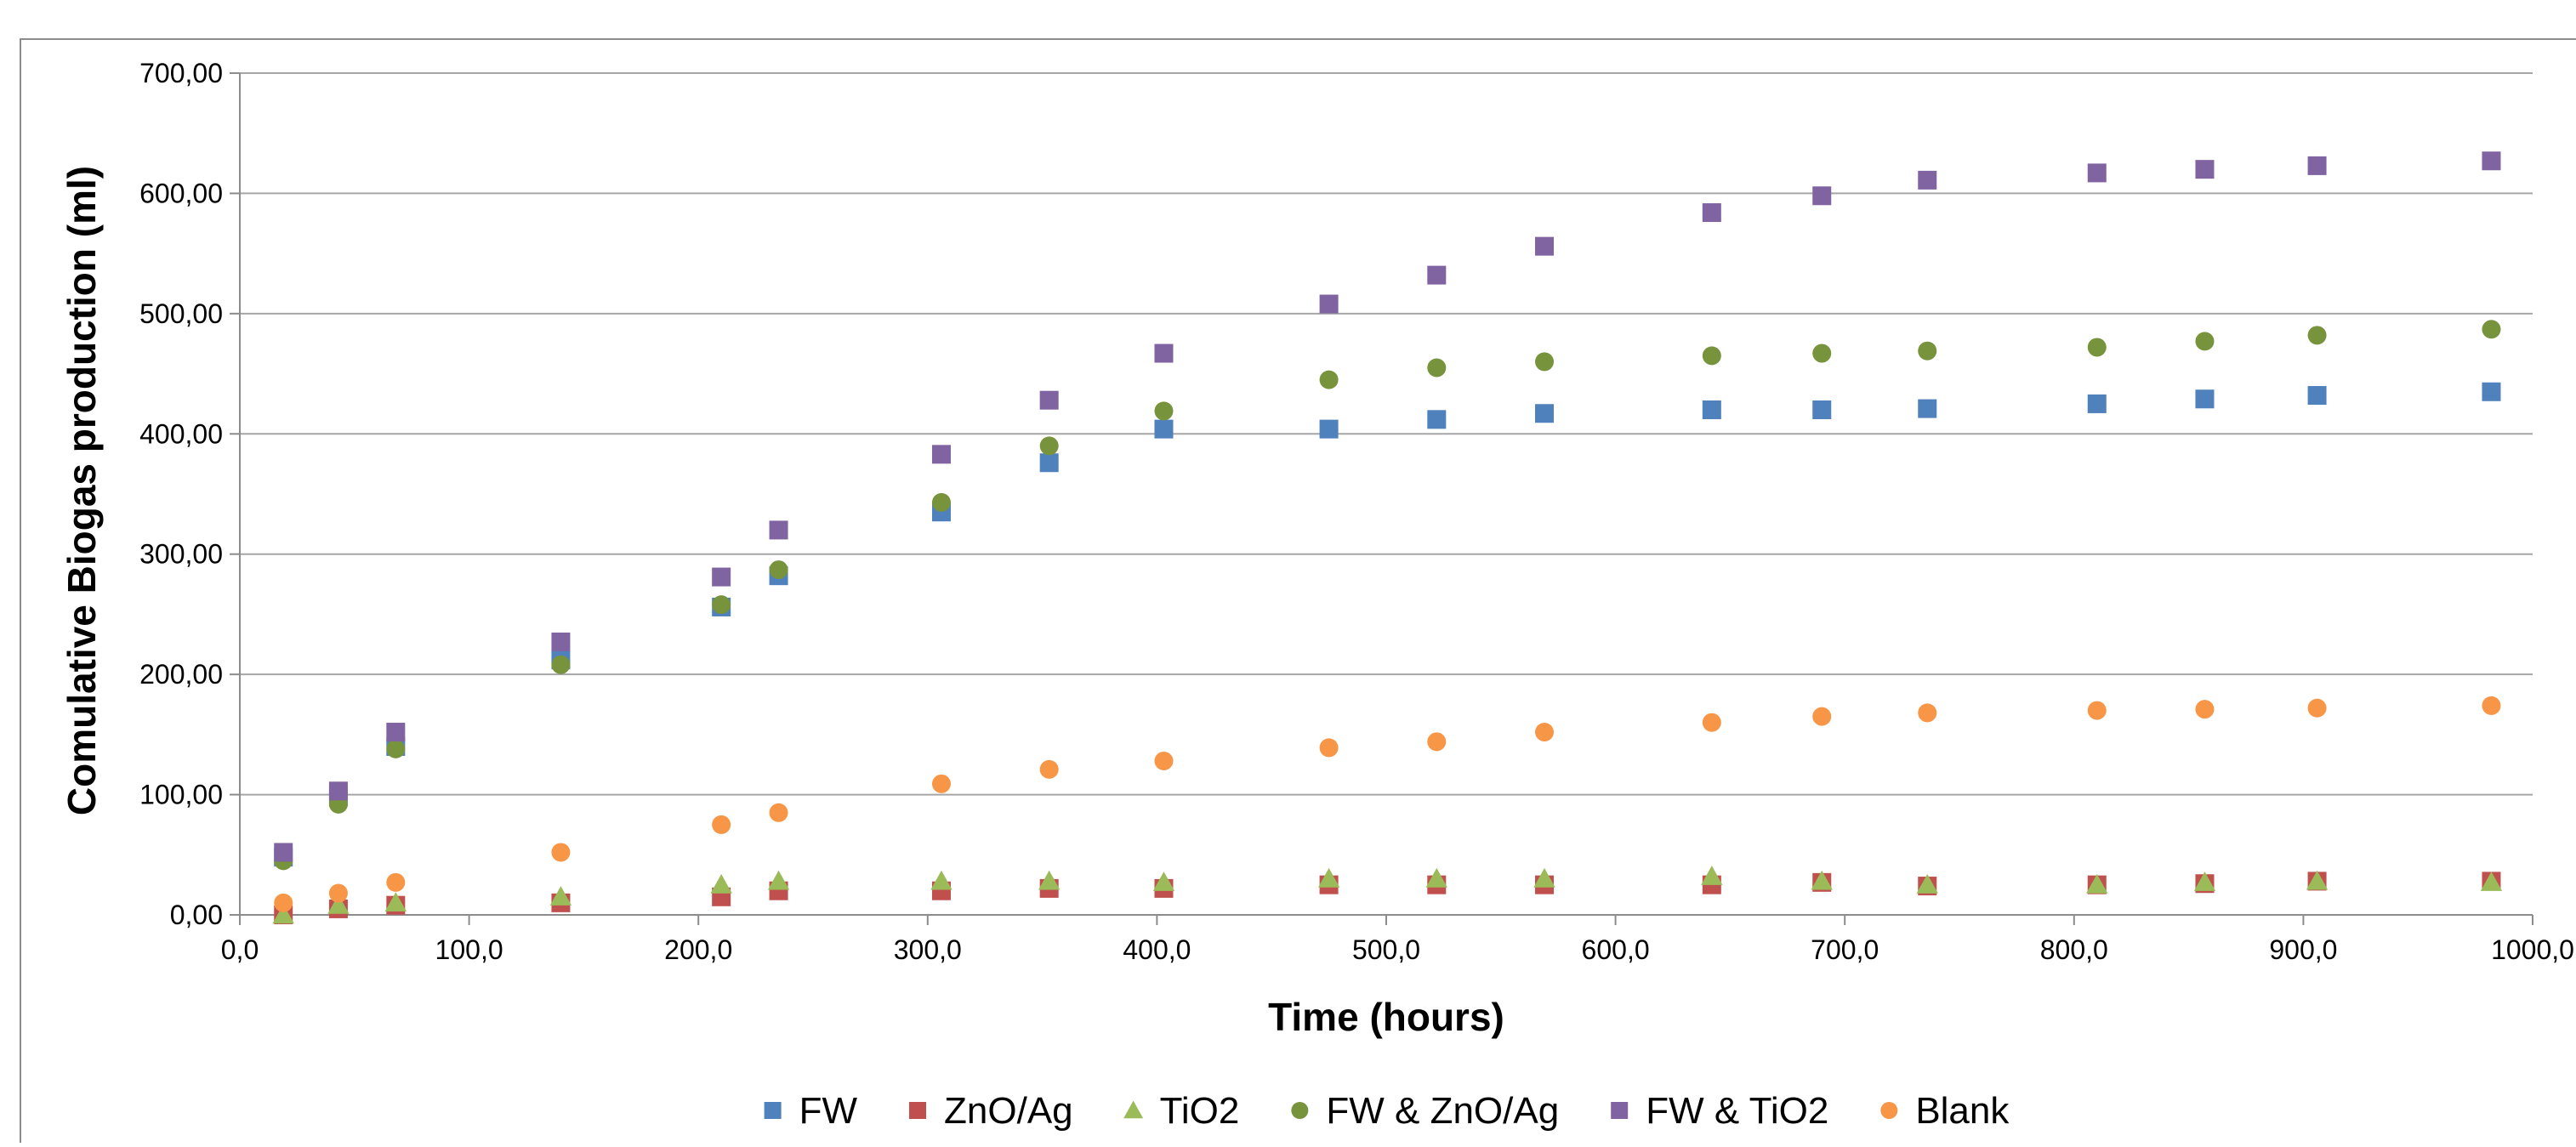 The height and width of the screenshot is (1147, 2576). Describe the element at coordinates (1386, 1017) in the screenshot. I see `x-axis-title: Time (hours)` at that location.